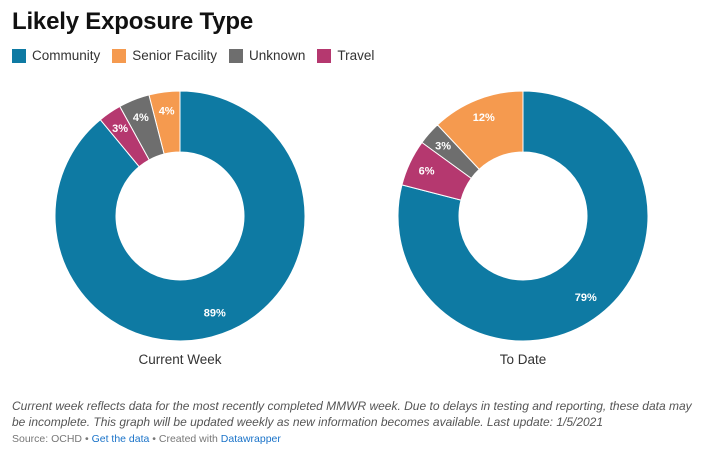 Image resolution: width=705 pixels, height=453 pixels. Describe the element at coordinates (119, 55) in the screenshot. I see `legend-swatch-senior-facility` at that location.